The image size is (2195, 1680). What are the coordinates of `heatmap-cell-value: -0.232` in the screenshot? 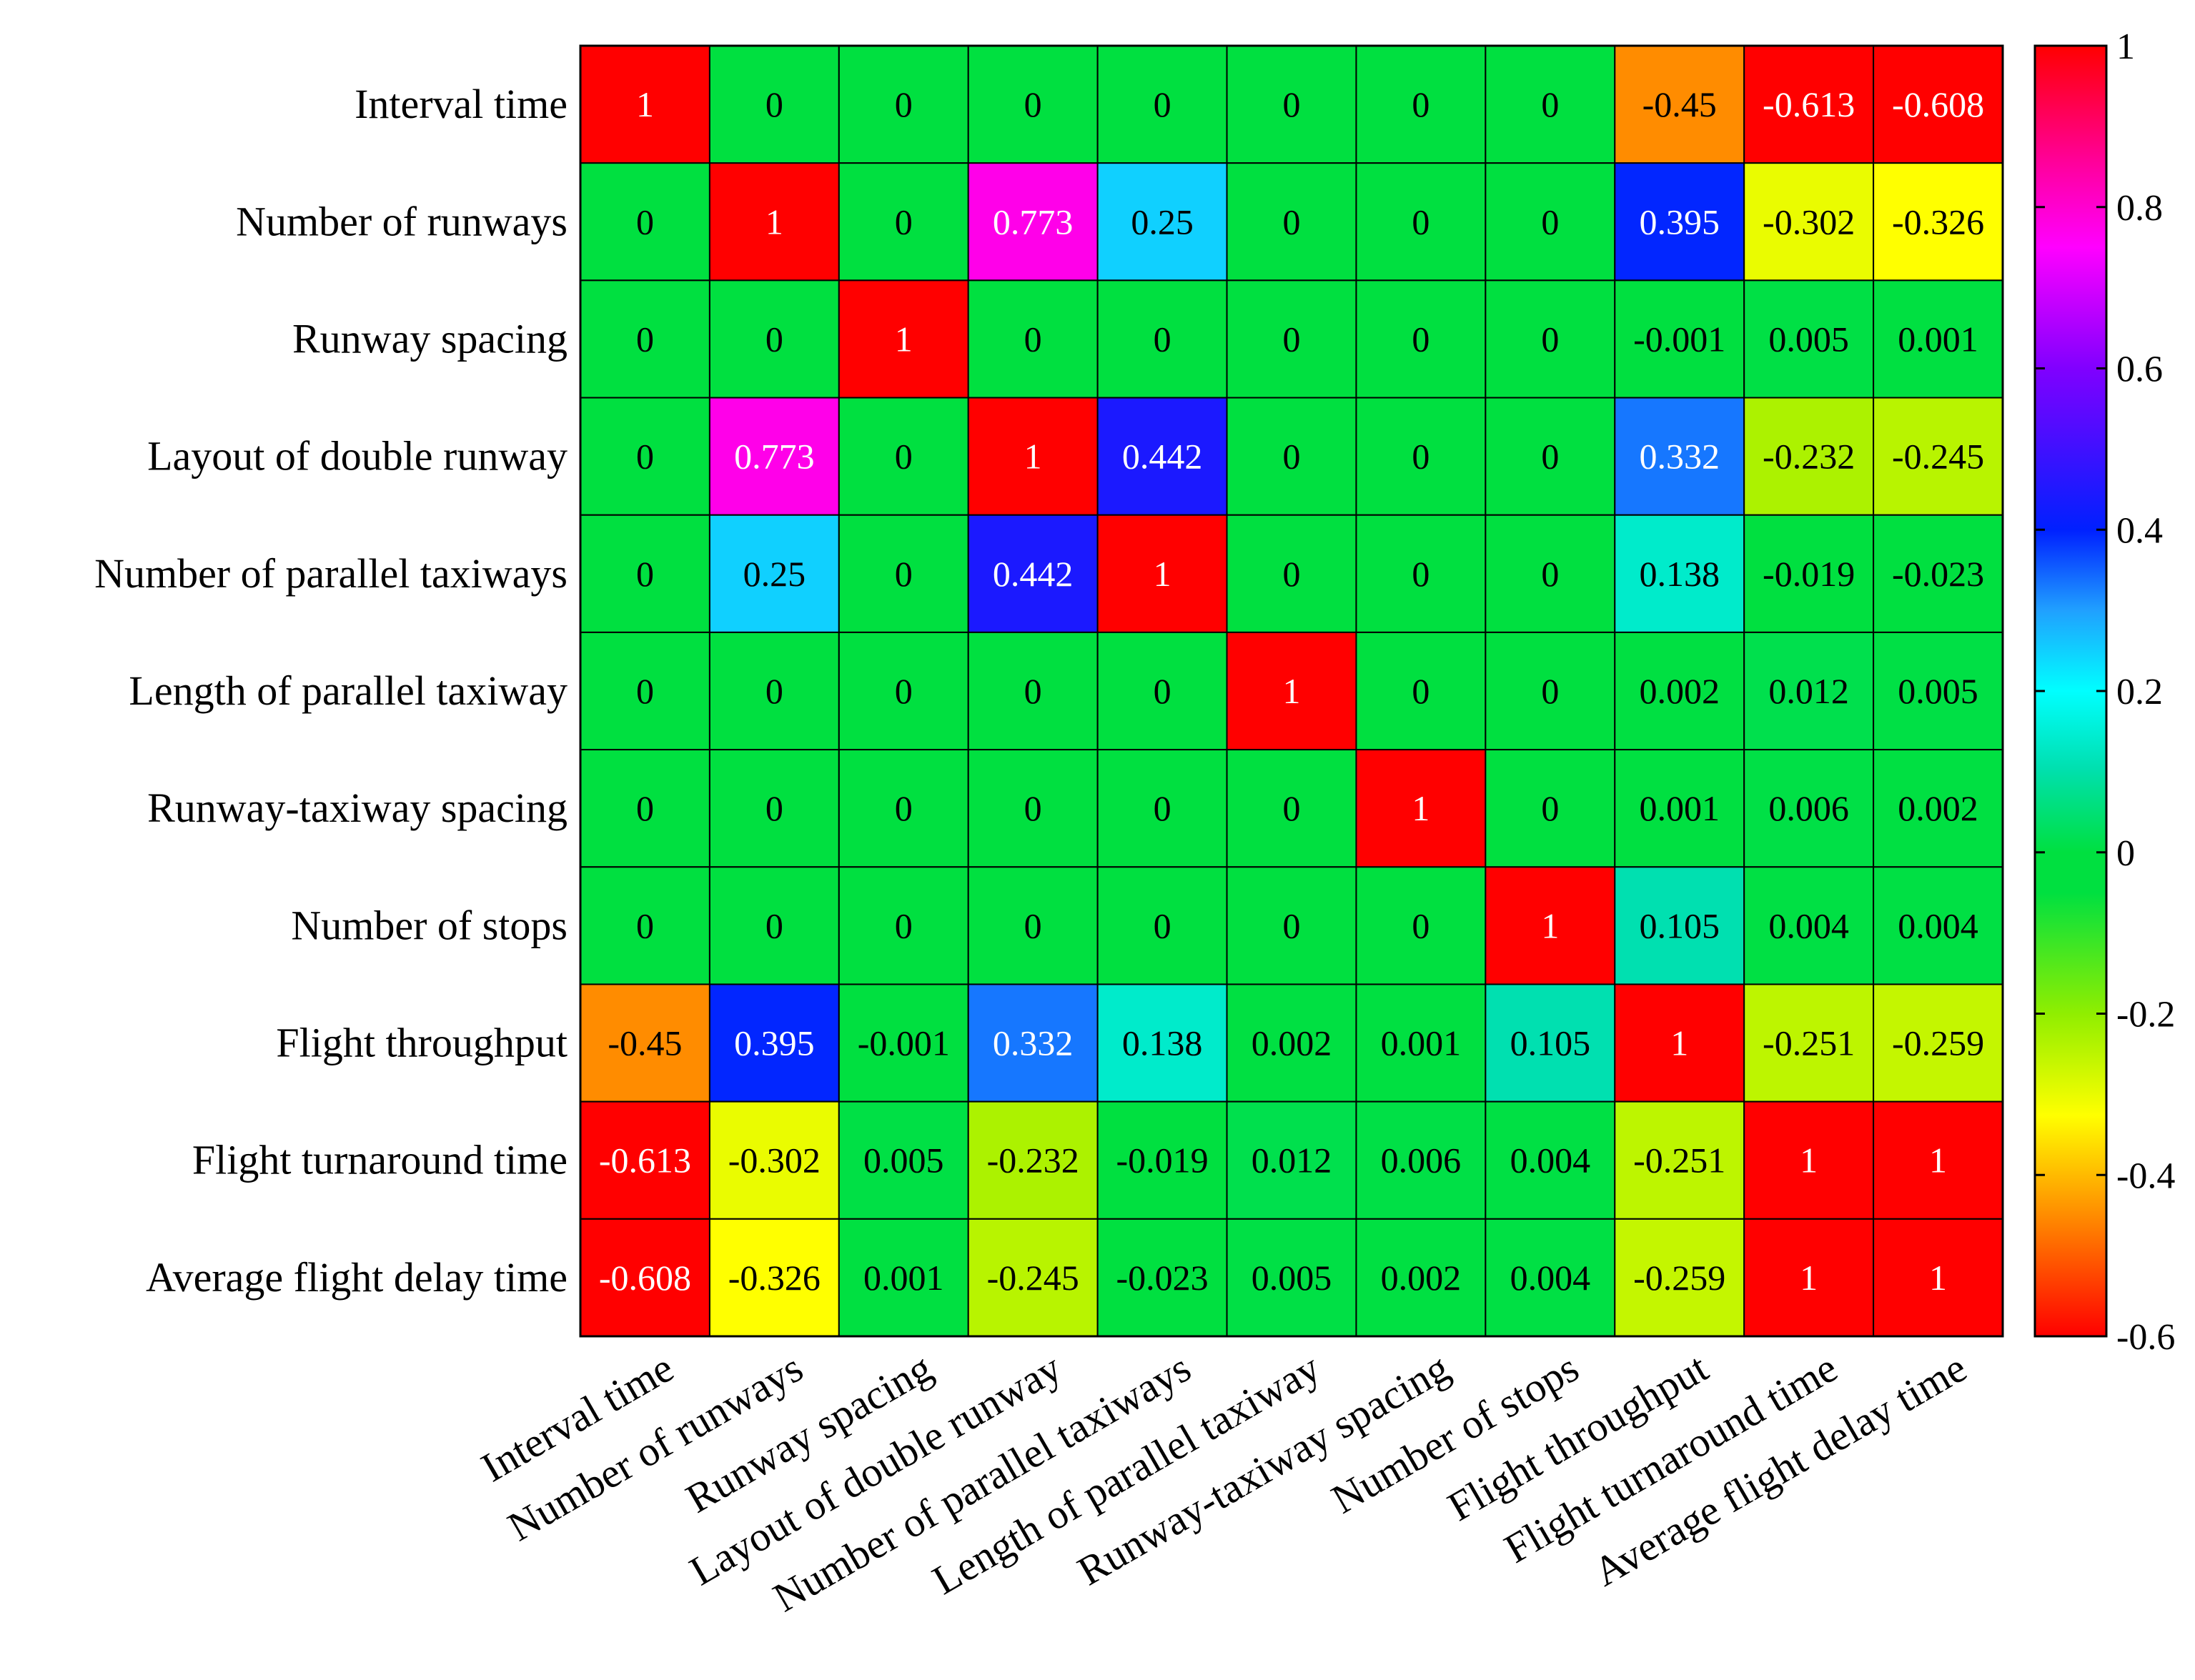 It's located at (1033, 1160).